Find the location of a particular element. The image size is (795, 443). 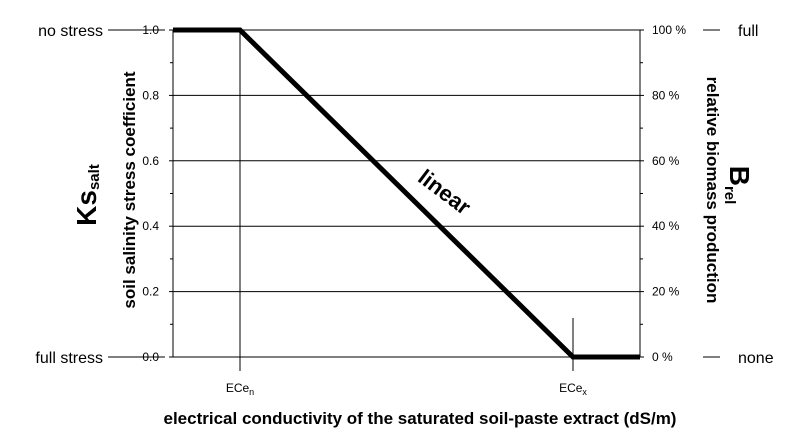

y-axis-symbol-sub: salt is located at coordinates (94, 177).